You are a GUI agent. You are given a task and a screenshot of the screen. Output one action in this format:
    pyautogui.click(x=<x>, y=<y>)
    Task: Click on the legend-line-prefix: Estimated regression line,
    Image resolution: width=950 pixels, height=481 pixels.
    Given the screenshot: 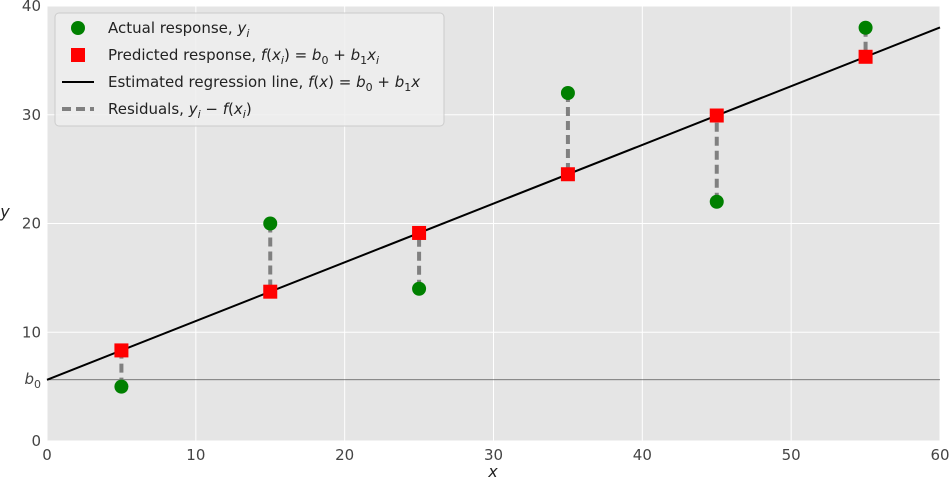 What is the action you would take?
    pyautogui.click(x=208, y=82)
    